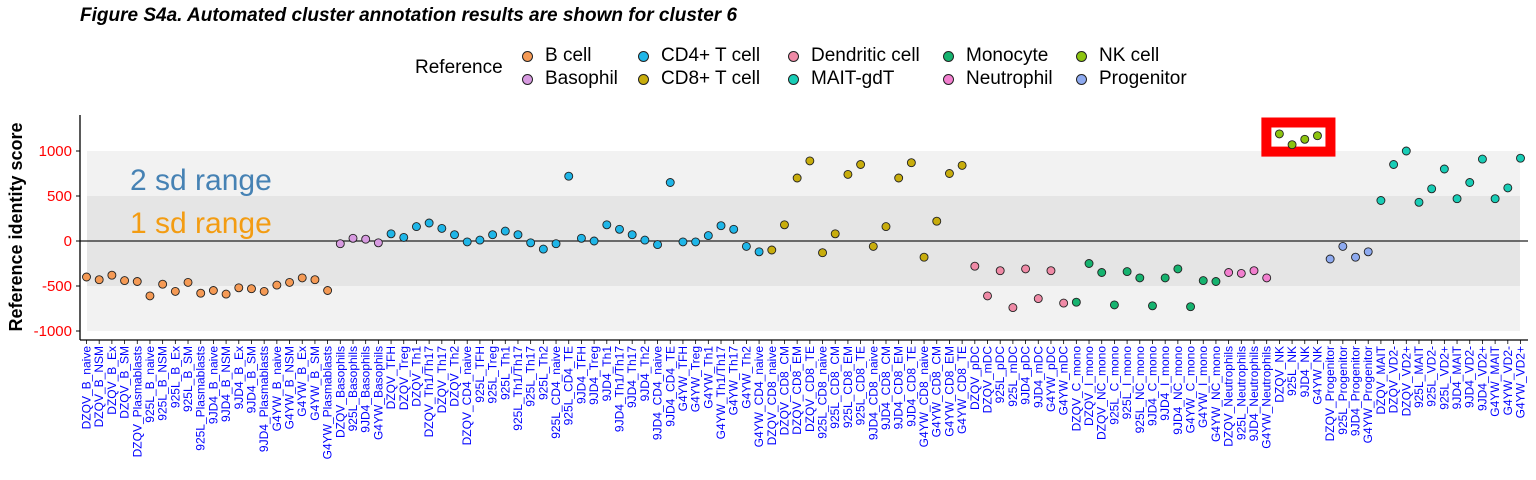  What do you see at coordinates (1129, 55) in the screenshot?
I see `legend-label-nk-cell: NK cell` at bounding box center [1129, 55].